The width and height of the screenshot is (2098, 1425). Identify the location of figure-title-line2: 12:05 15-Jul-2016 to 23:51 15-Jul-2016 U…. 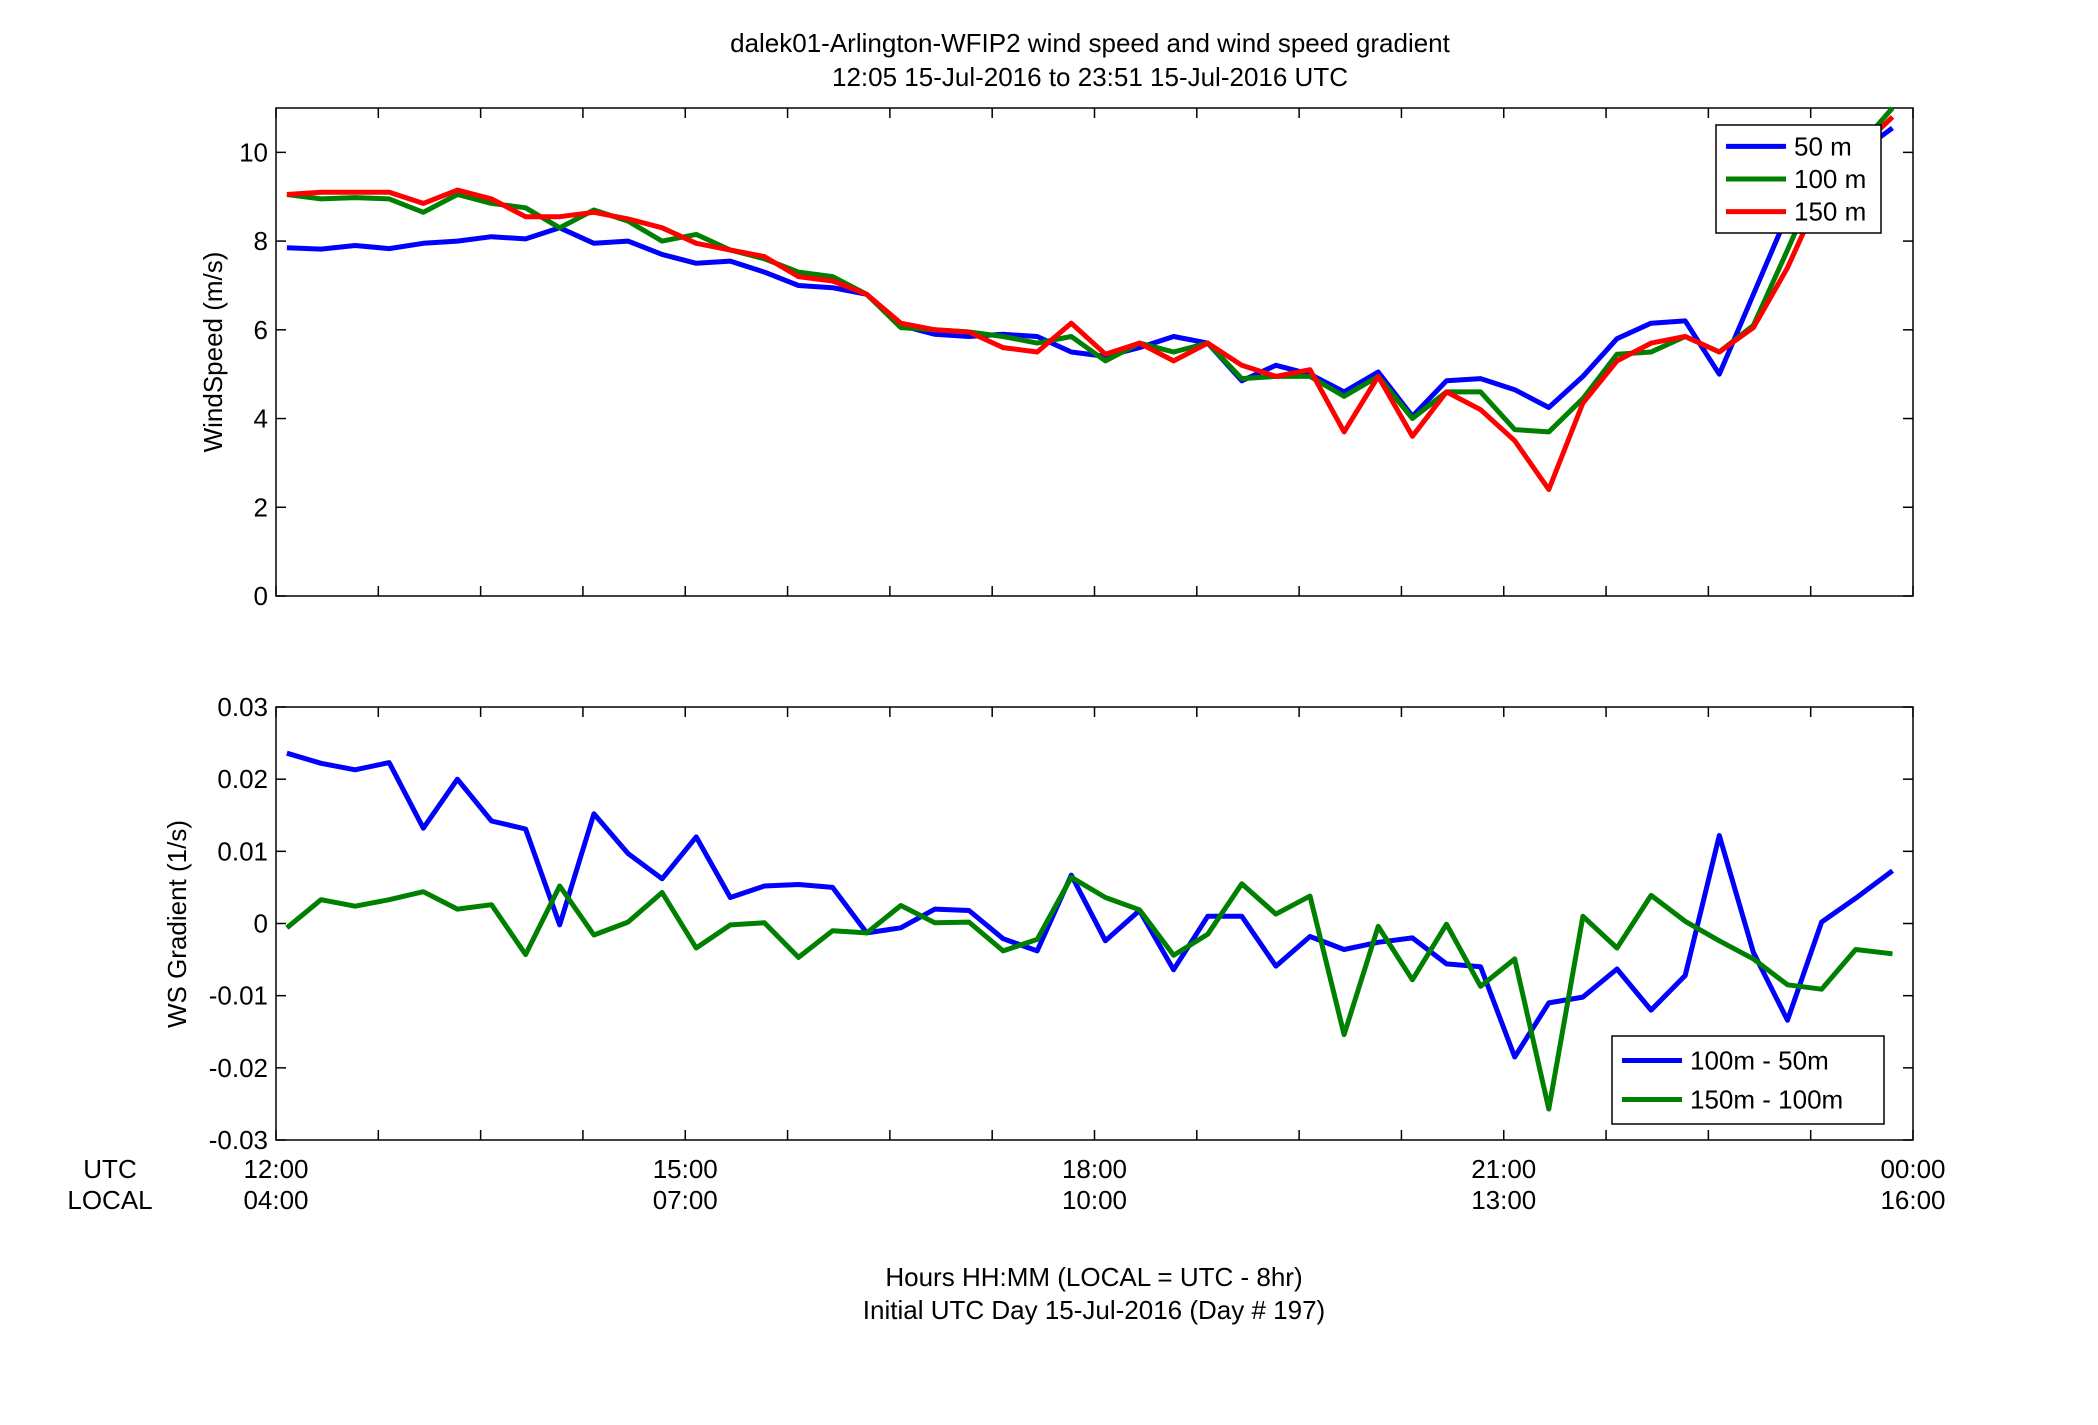
(1090, 77).